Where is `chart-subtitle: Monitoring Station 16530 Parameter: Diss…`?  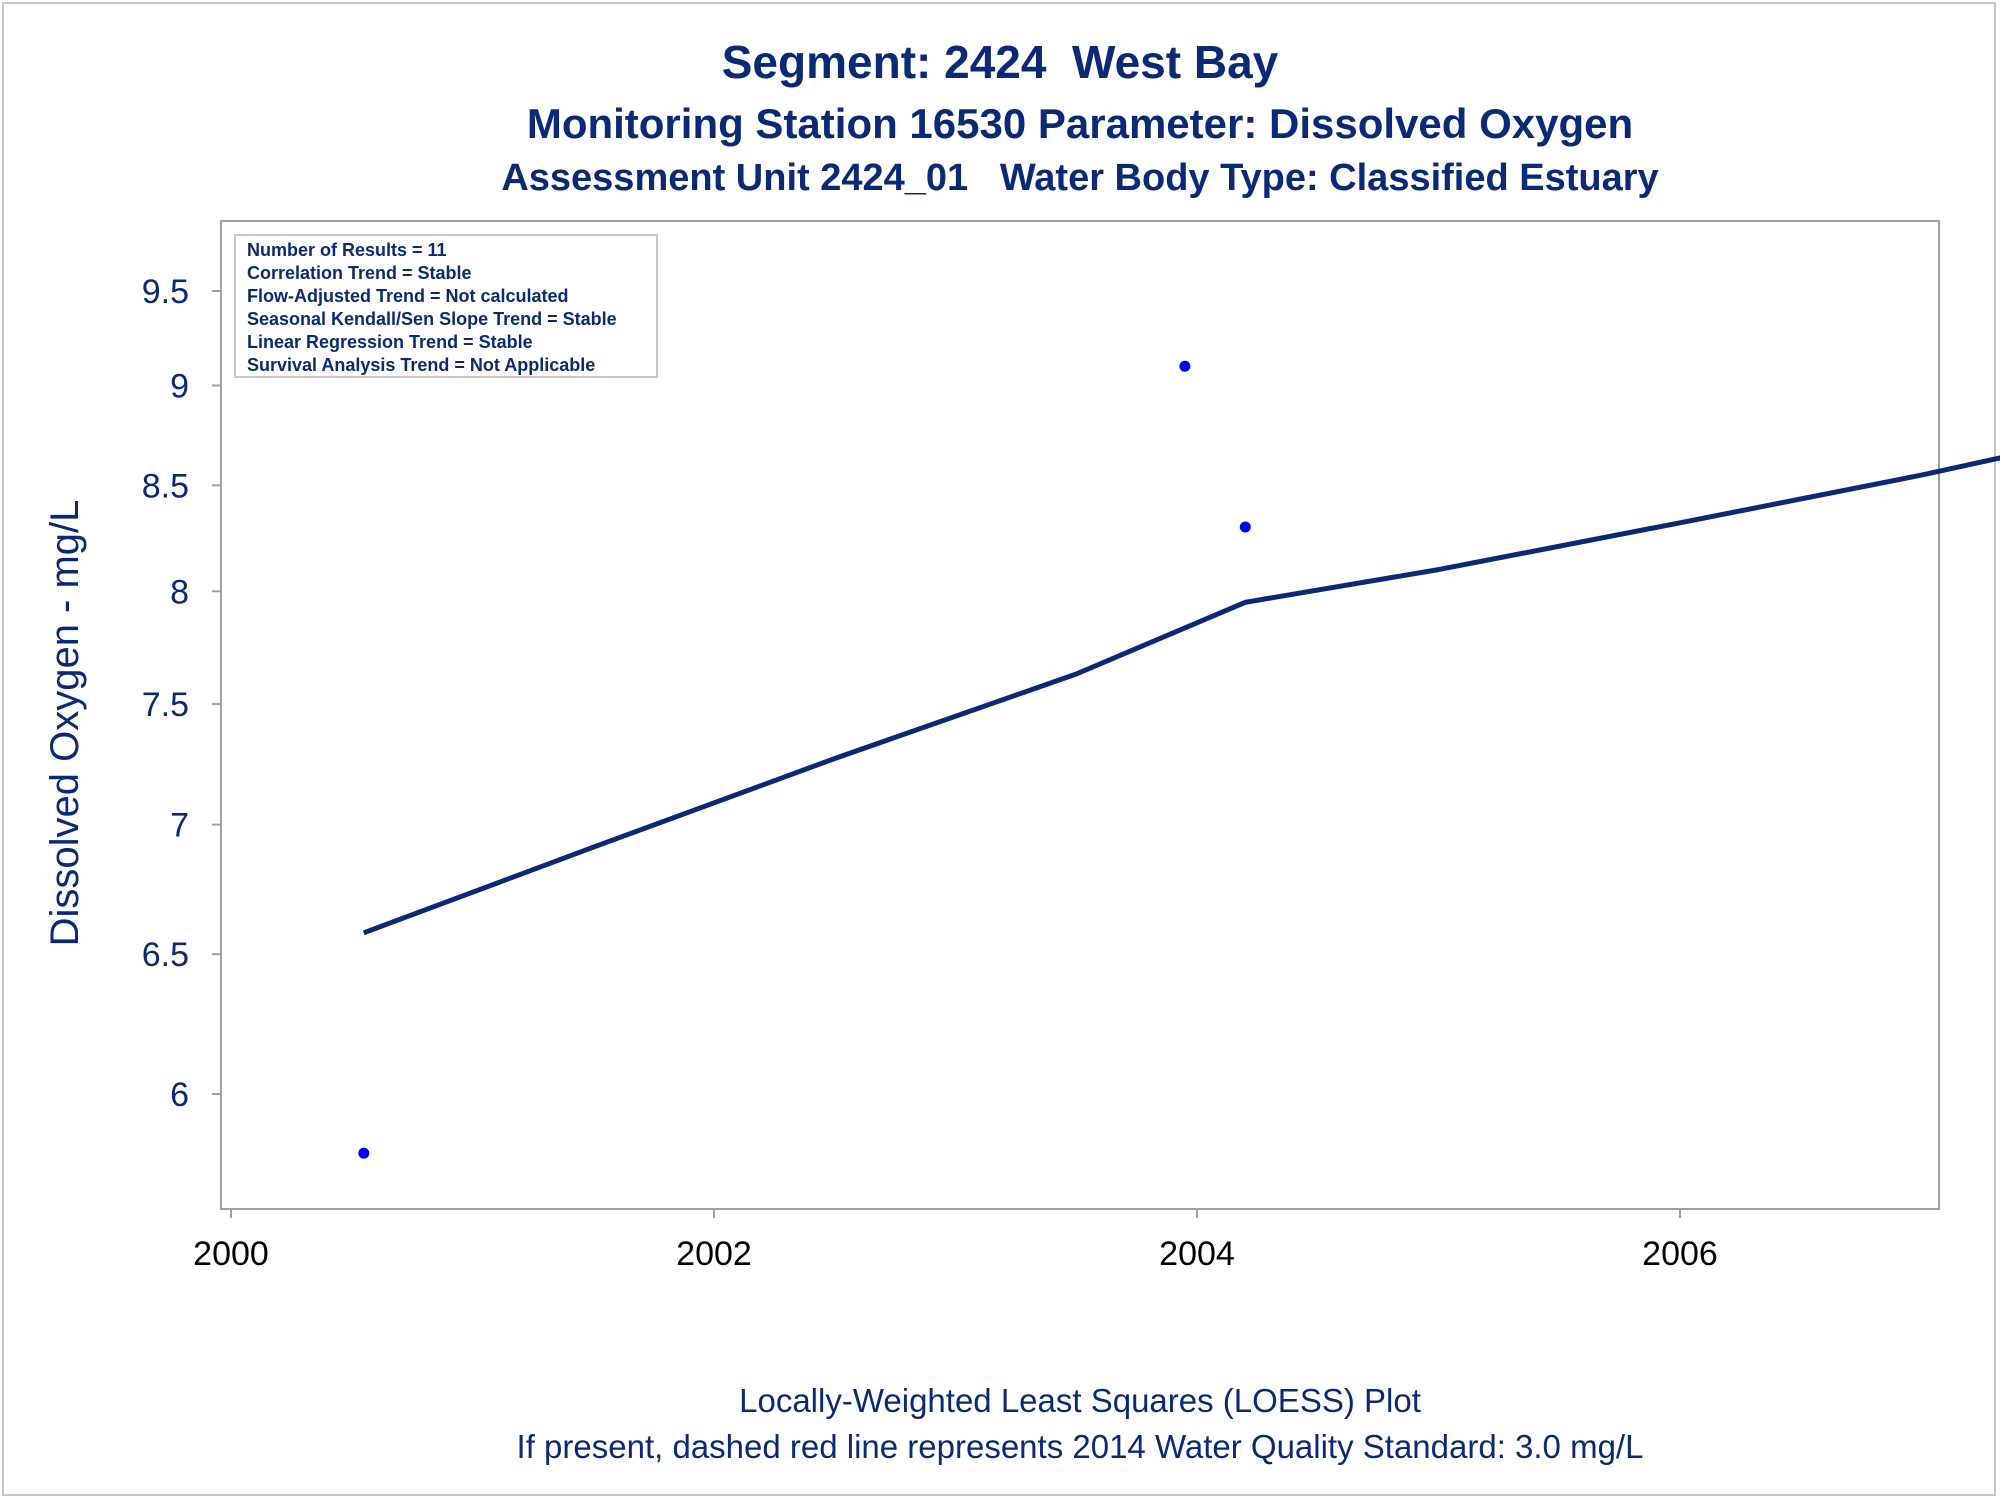 chart-subtitle: Monitoring Station 16530 Parameter: Diss… is located at coordinates (1080, 123).